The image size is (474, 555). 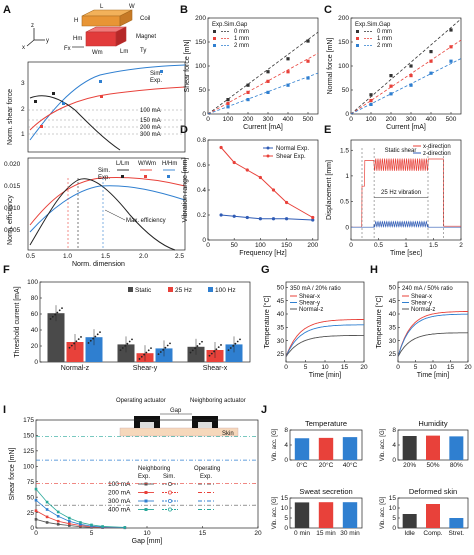 I want to click on x-tick-label: 15, so click(x=345, y=367).